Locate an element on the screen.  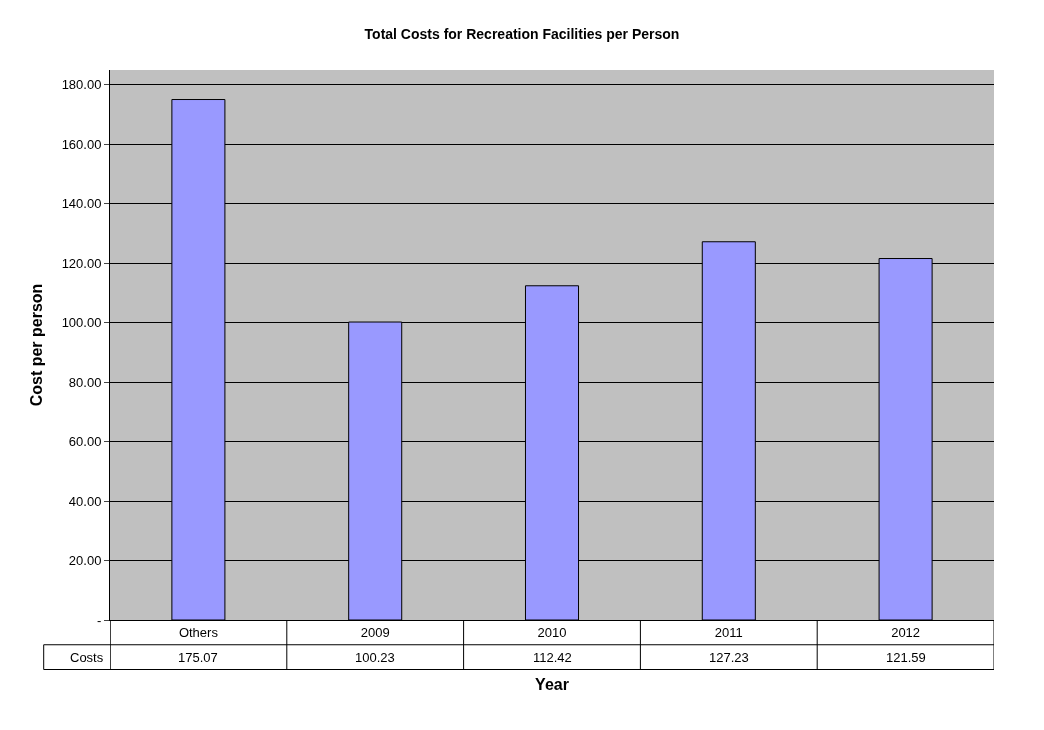
y-tick-label: 20.00 is located at coordinates (85, 561).